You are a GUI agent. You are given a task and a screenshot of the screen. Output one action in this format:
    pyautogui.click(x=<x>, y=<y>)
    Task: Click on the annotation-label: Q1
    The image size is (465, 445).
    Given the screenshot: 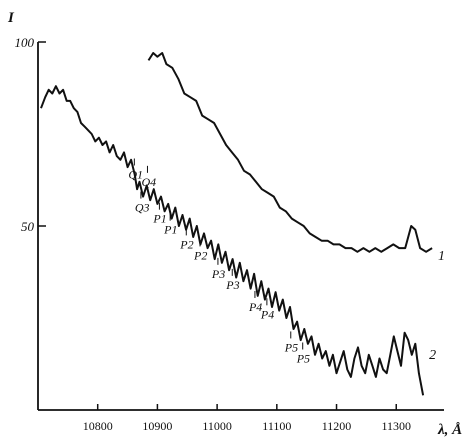 What is the action you would take?
    pyautogui.click(x=135, y=174)
    